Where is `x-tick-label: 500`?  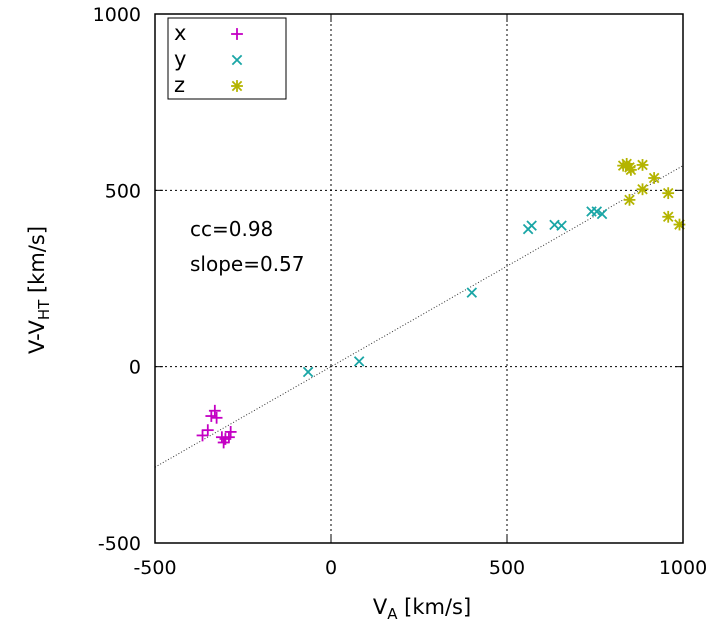
x-tick-label: 500 is located at coordinates (507, 568).